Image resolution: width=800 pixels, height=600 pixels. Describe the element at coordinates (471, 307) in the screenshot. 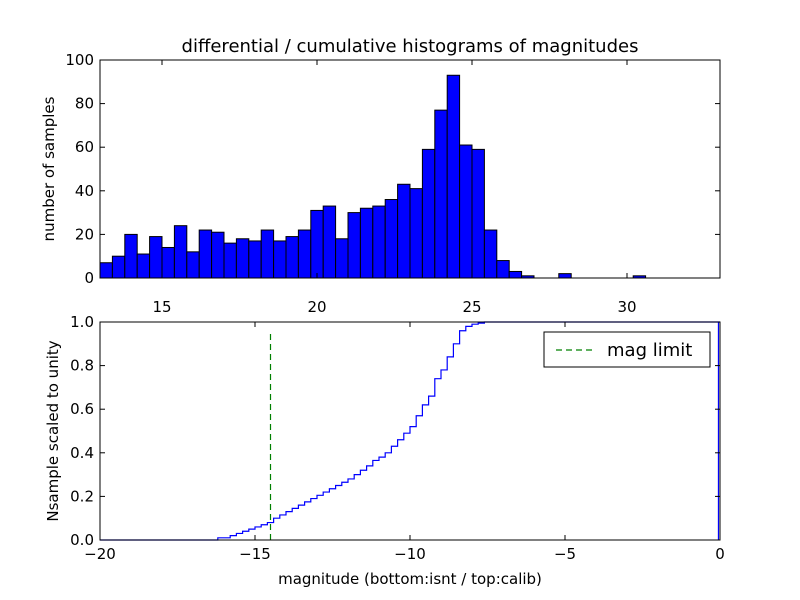

I see `x-tick-label: 25` at that location.